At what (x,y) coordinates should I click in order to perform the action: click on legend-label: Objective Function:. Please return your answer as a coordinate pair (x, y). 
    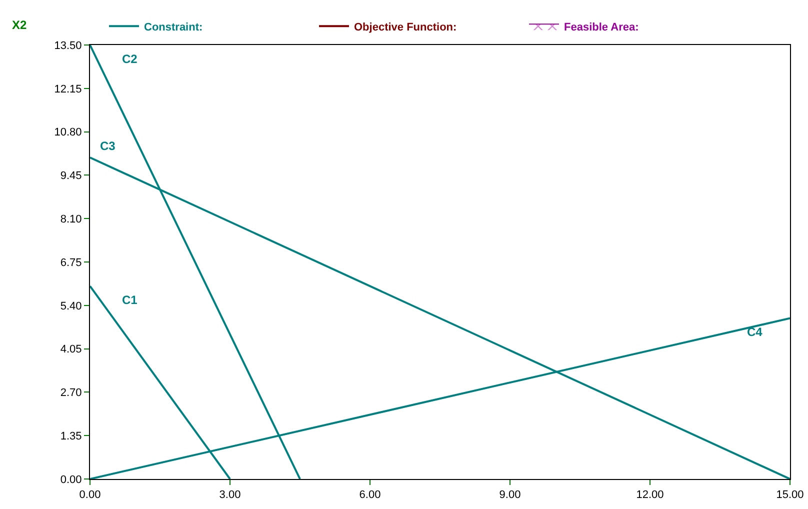
    Looking at the image, I should click on (405, 27).